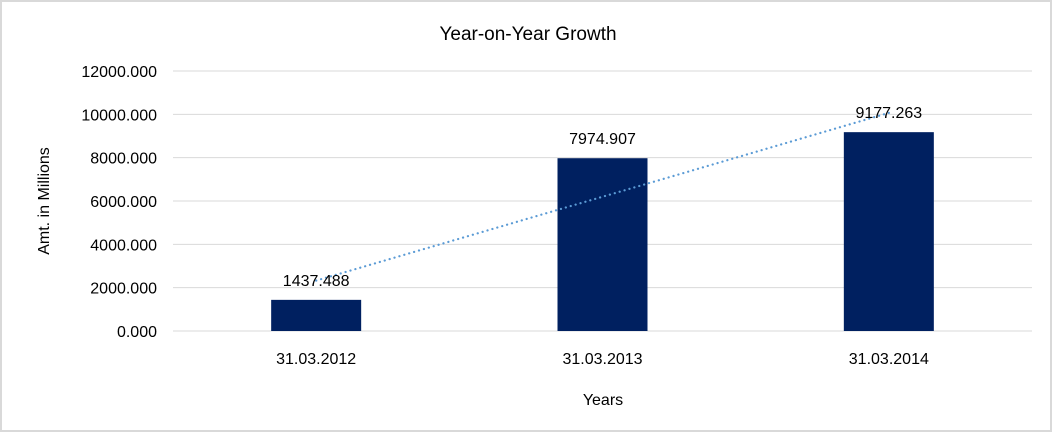 This screenshot has width=1052, height=434. Describe the element at coordinates (137, 332) in the screenshot. I see `y-tick-label: 0.000` at that location.